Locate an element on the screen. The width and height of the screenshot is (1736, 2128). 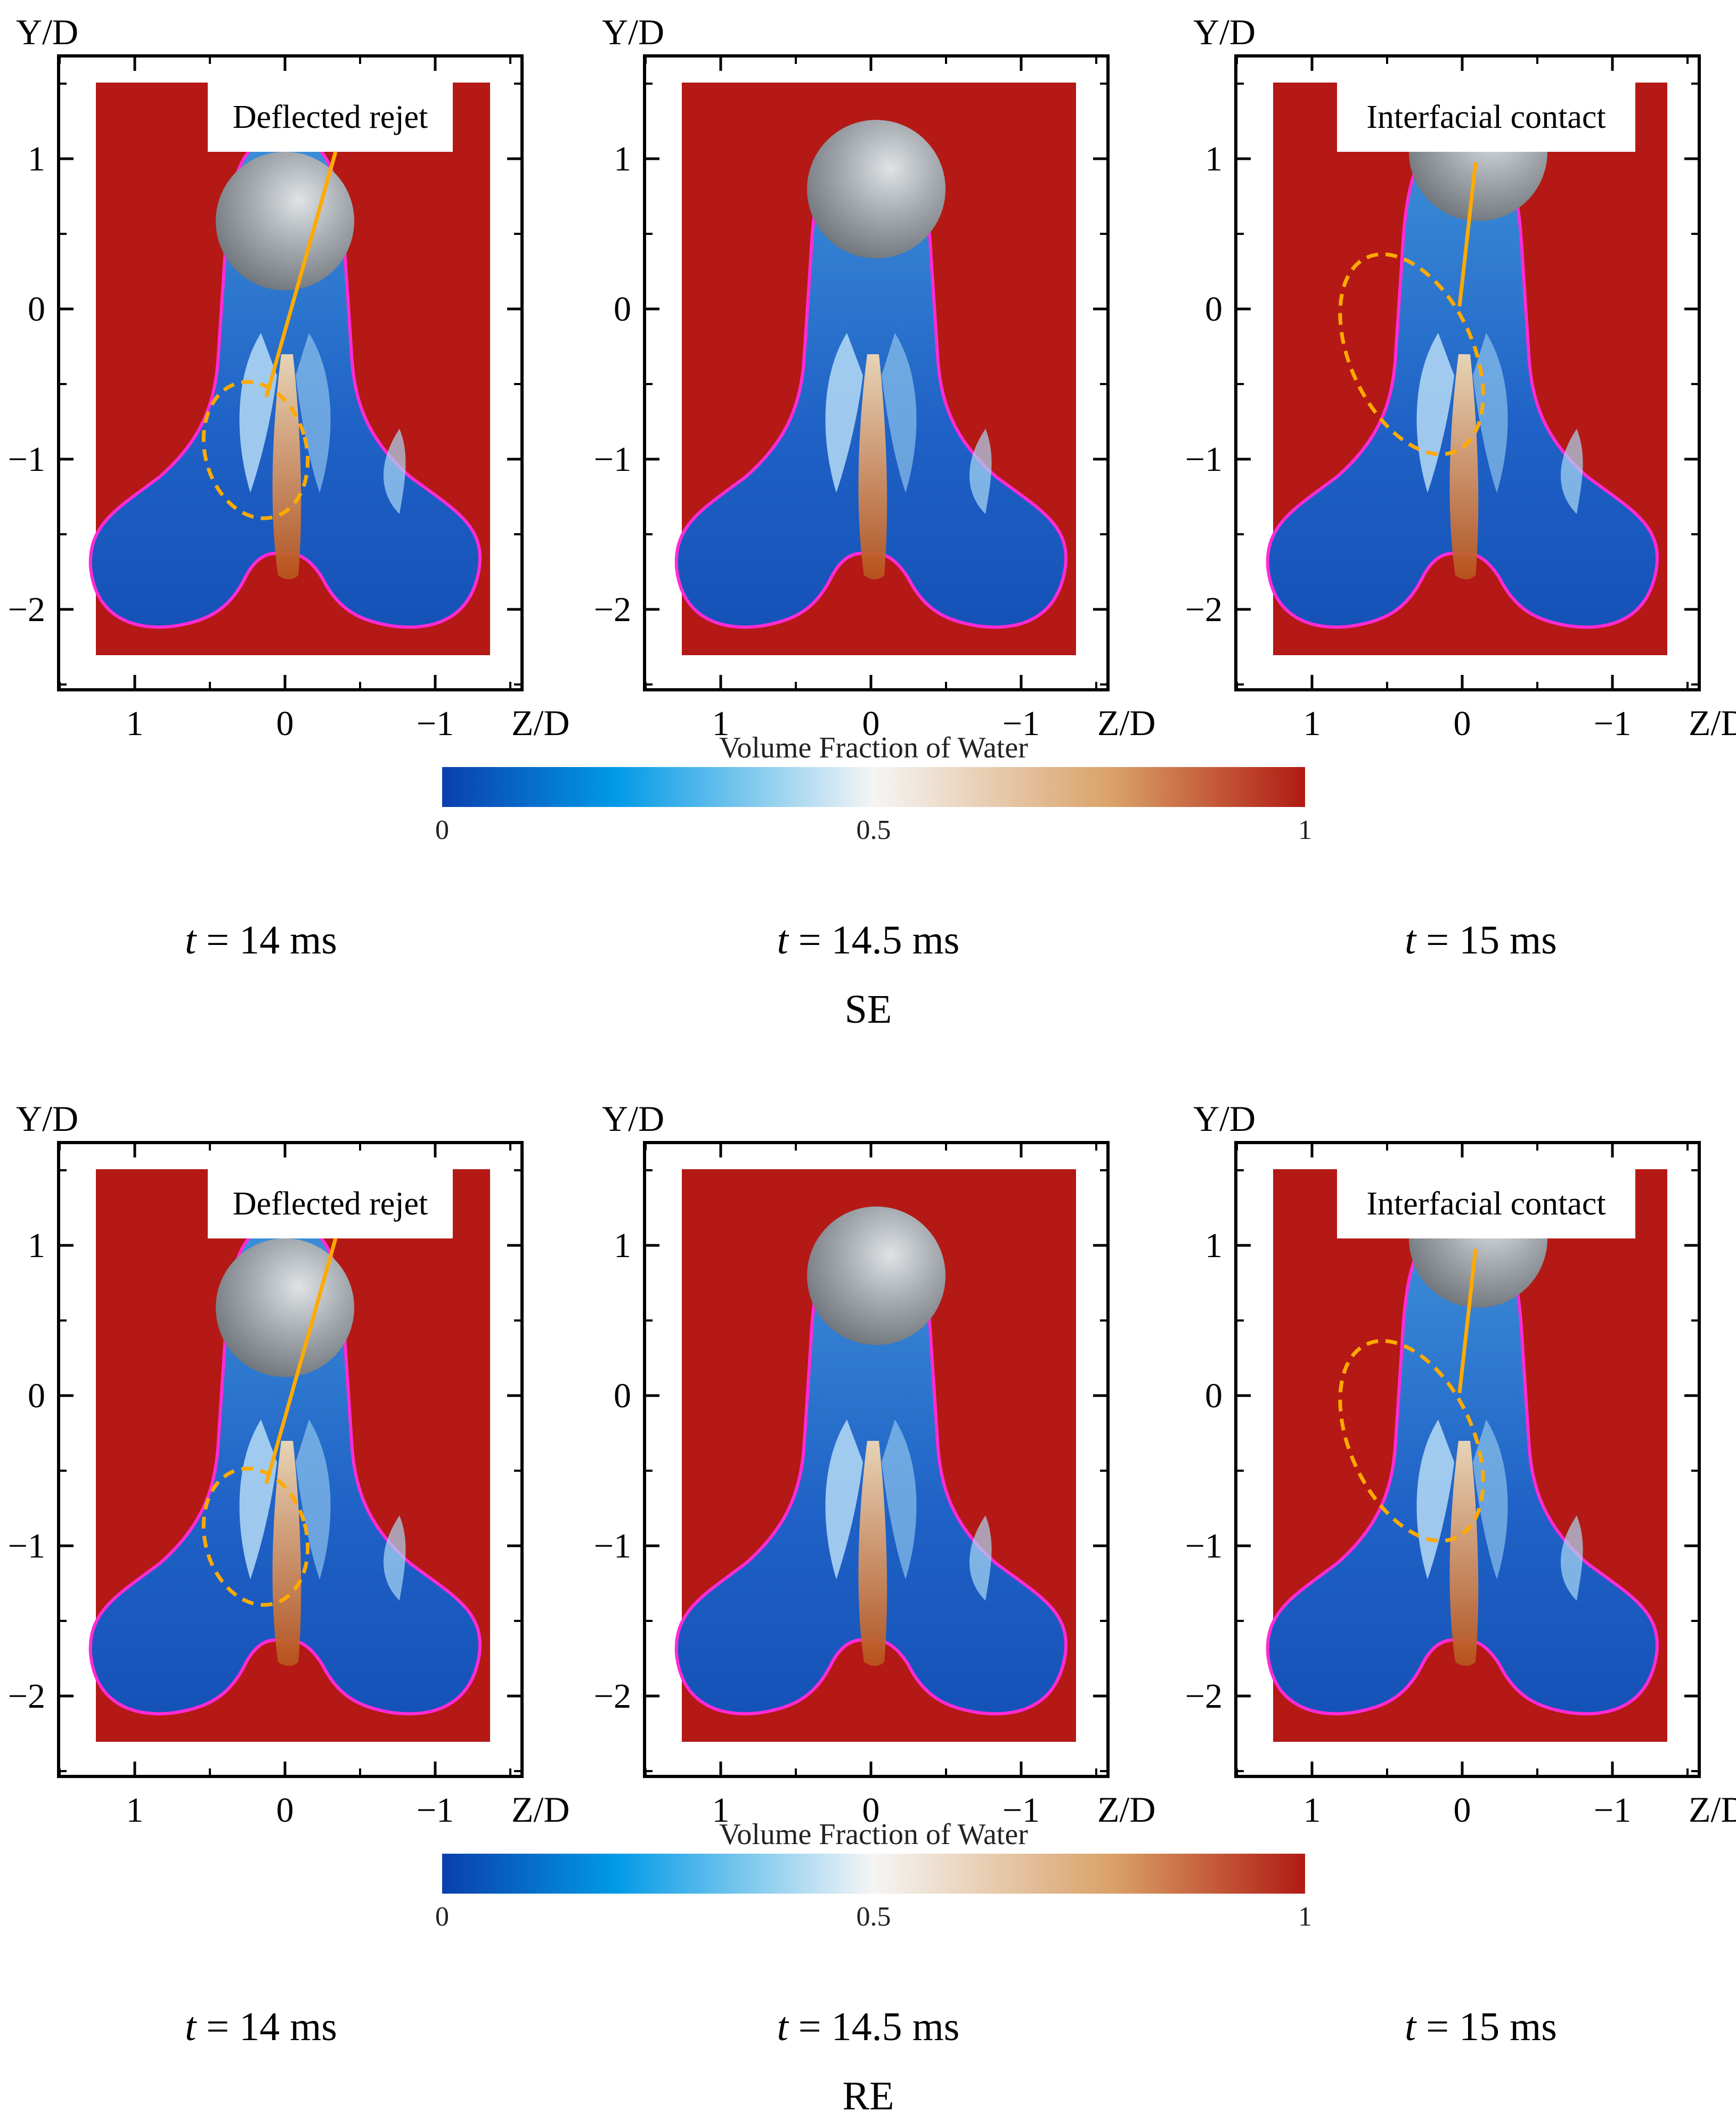
time-label-1-2: t = 15 ms is located at coordinates (1481, 2026).